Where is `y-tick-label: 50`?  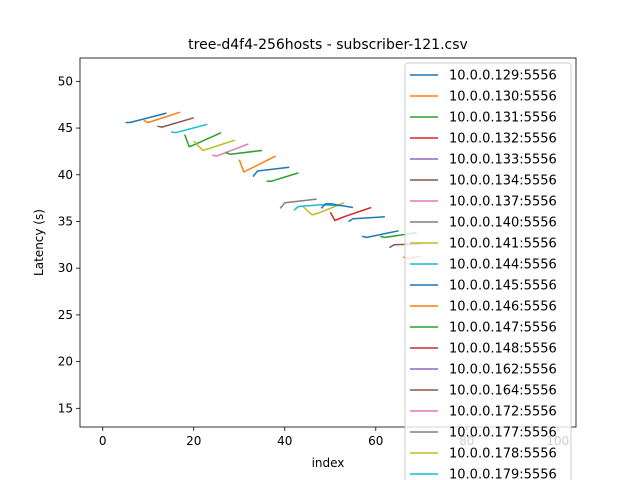 y-tick-label: 50 is located at coordinates (65, 81).